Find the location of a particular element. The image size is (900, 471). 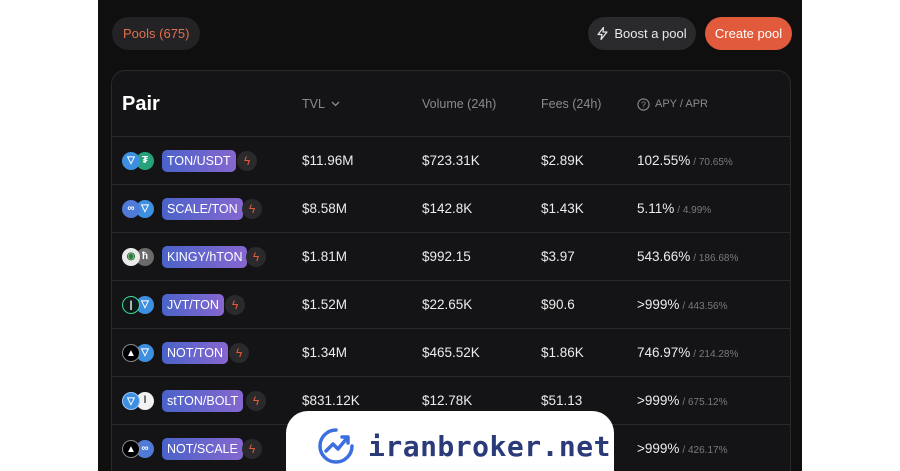

volume-value: $22.65K is located at coordinates (447, 304).